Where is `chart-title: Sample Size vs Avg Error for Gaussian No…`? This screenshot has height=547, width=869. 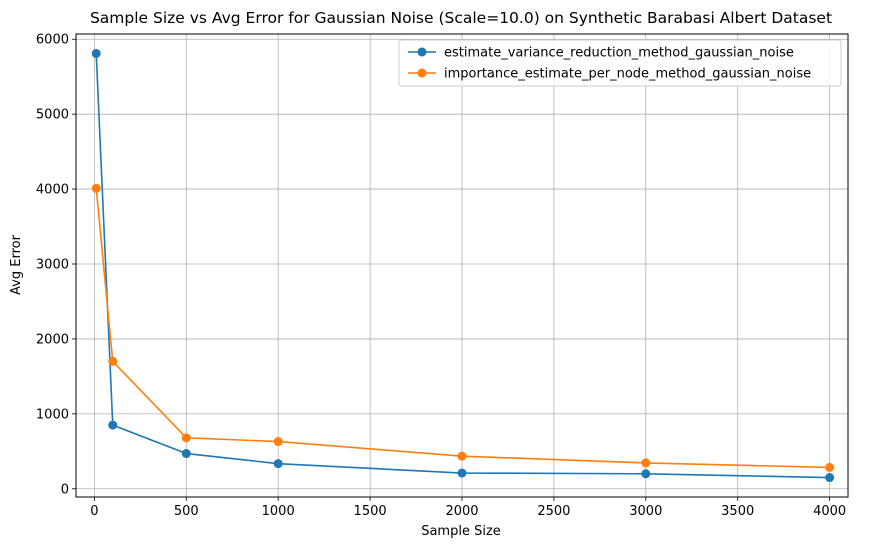
chart-title: Sample Size vs Avg Error for Gaussian No… is located at coordinates (461, 18).